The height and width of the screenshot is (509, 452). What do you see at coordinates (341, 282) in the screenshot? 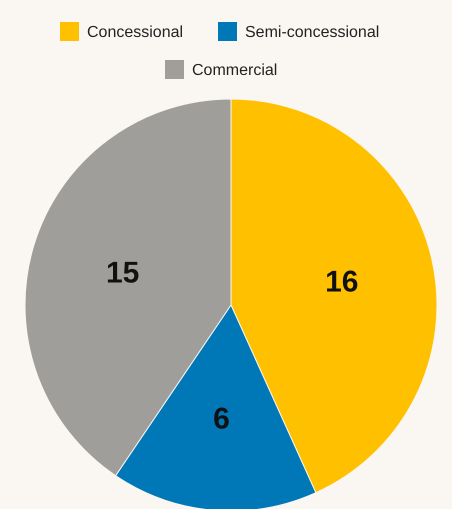
I see `data-label: 16` at bounding box center [341, 282].